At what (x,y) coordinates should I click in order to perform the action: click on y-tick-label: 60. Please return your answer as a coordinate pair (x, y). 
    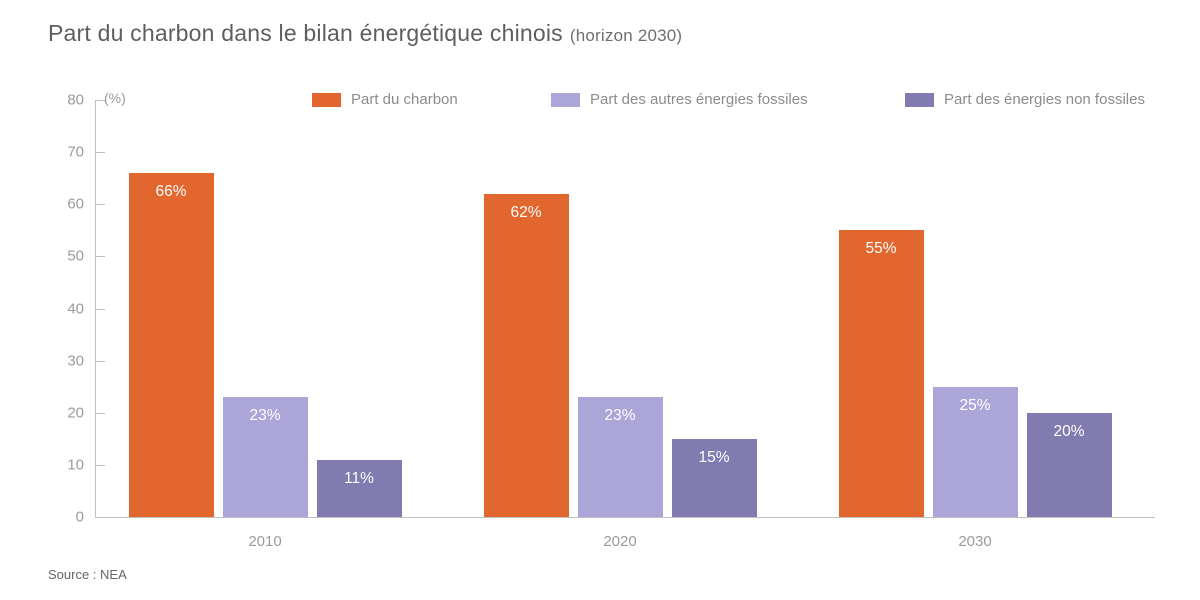
    Looking at the image, I should click on (75, 204).